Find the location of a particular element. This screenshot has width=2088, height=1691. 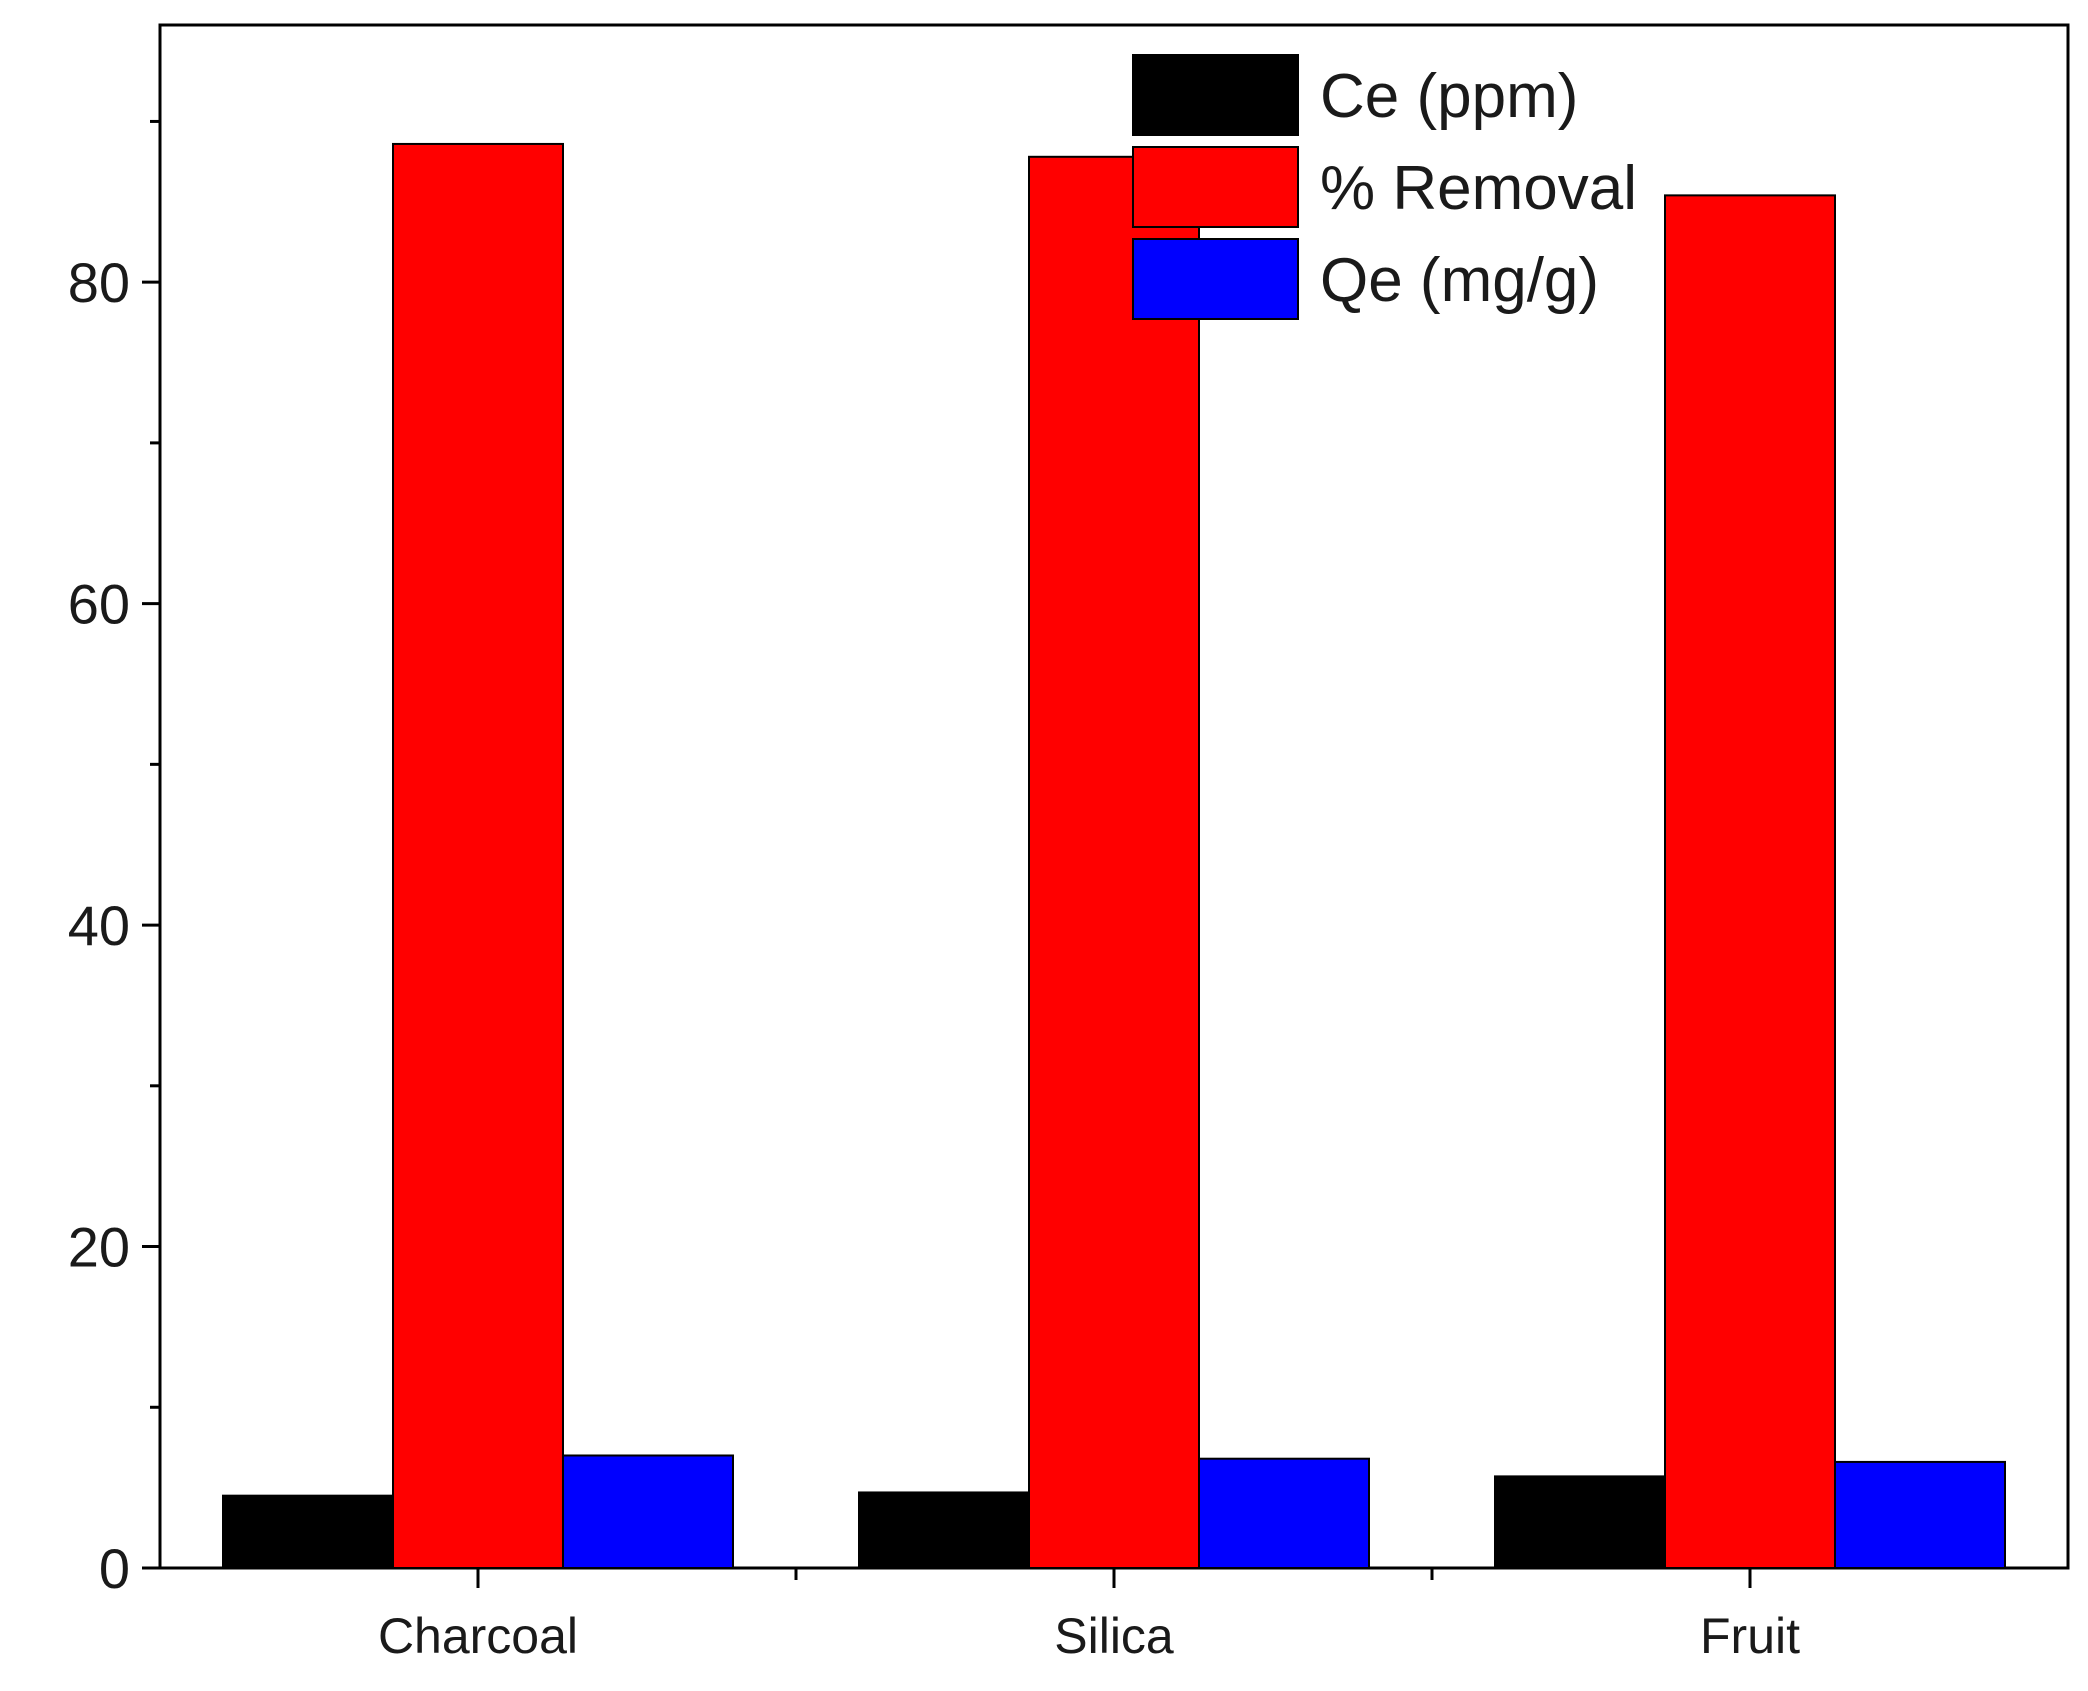

y-tick-label: 80 is located at coordinates (99, 282).